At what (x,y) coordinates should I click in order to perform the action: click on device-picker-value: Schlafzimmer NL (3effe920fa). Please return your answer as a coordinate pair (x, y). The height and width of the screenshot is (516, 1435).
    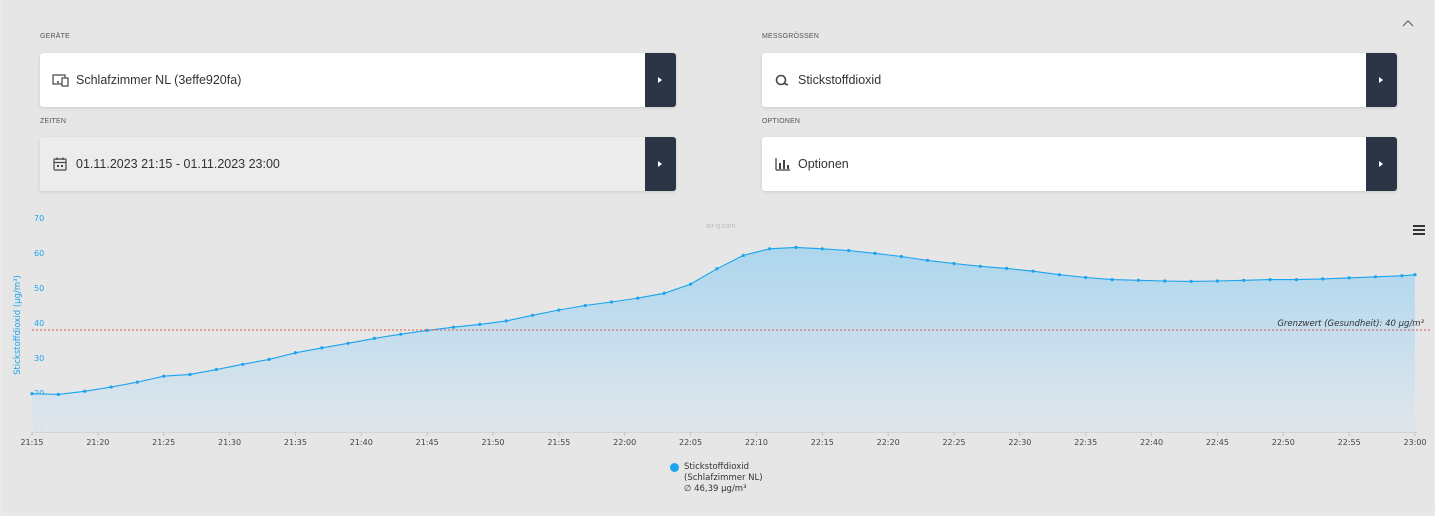
    Looking at the image, I should click on (159, 80).